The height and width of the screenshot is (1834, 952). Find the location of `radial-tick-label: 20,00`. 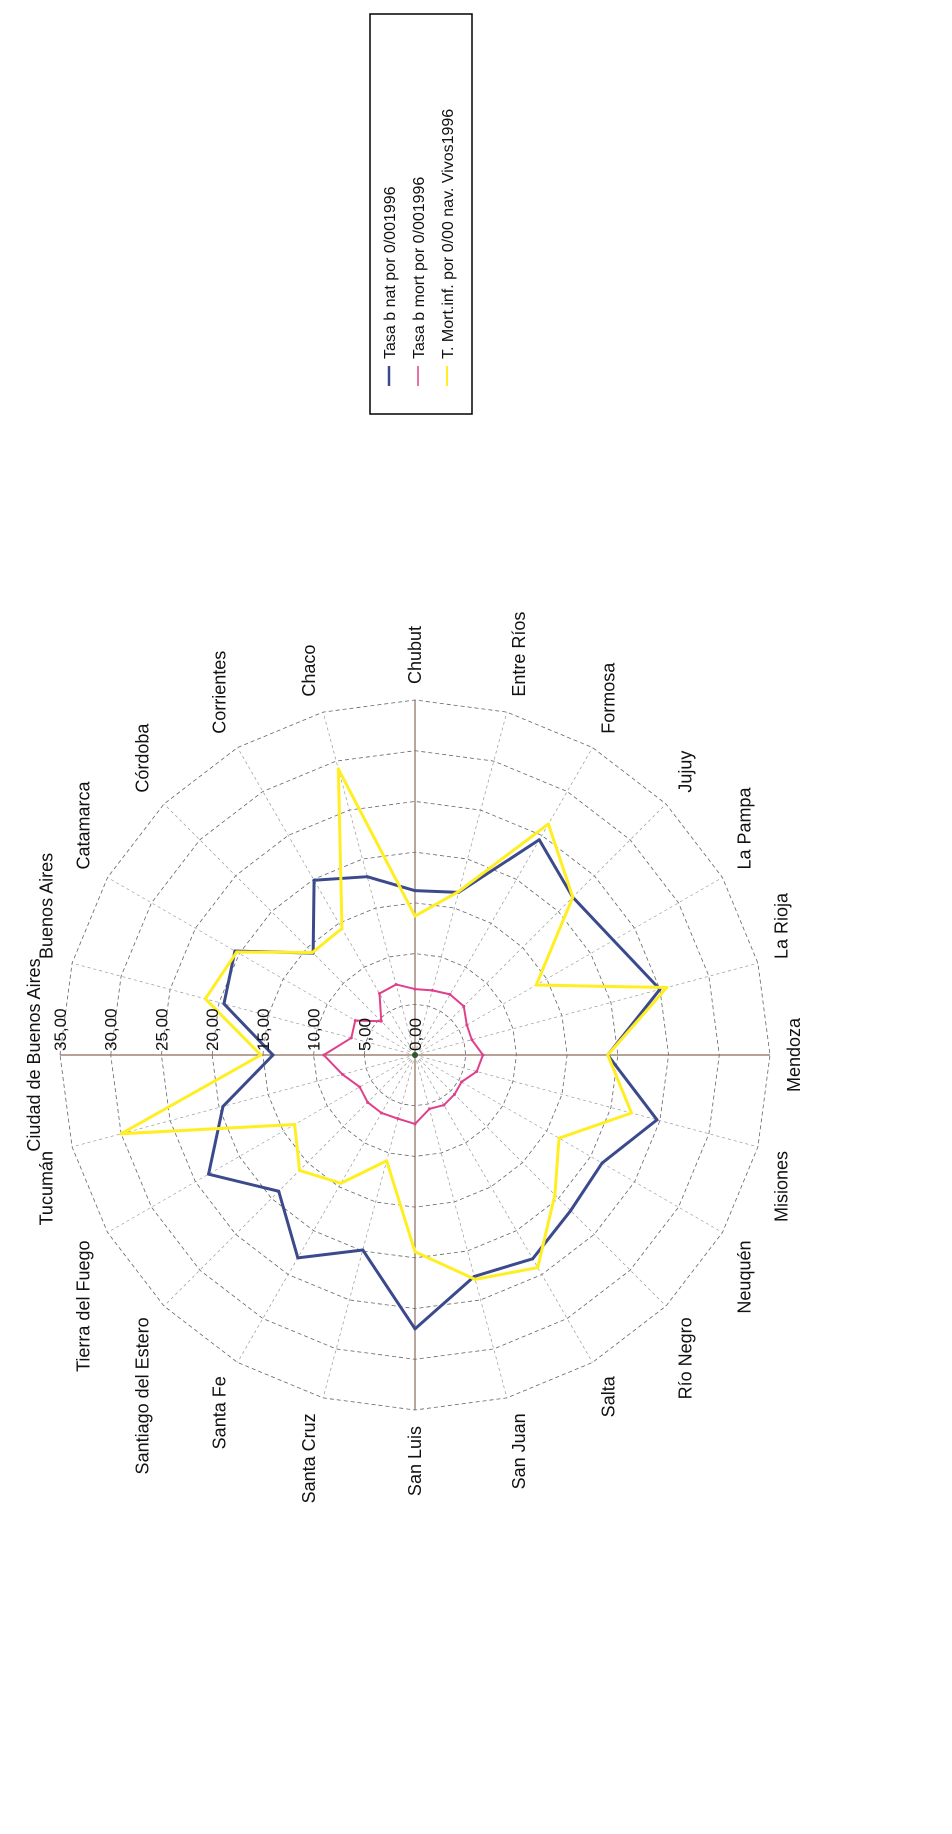

radial-tick-label: 20,00 is located at coordinates (212, 1029).